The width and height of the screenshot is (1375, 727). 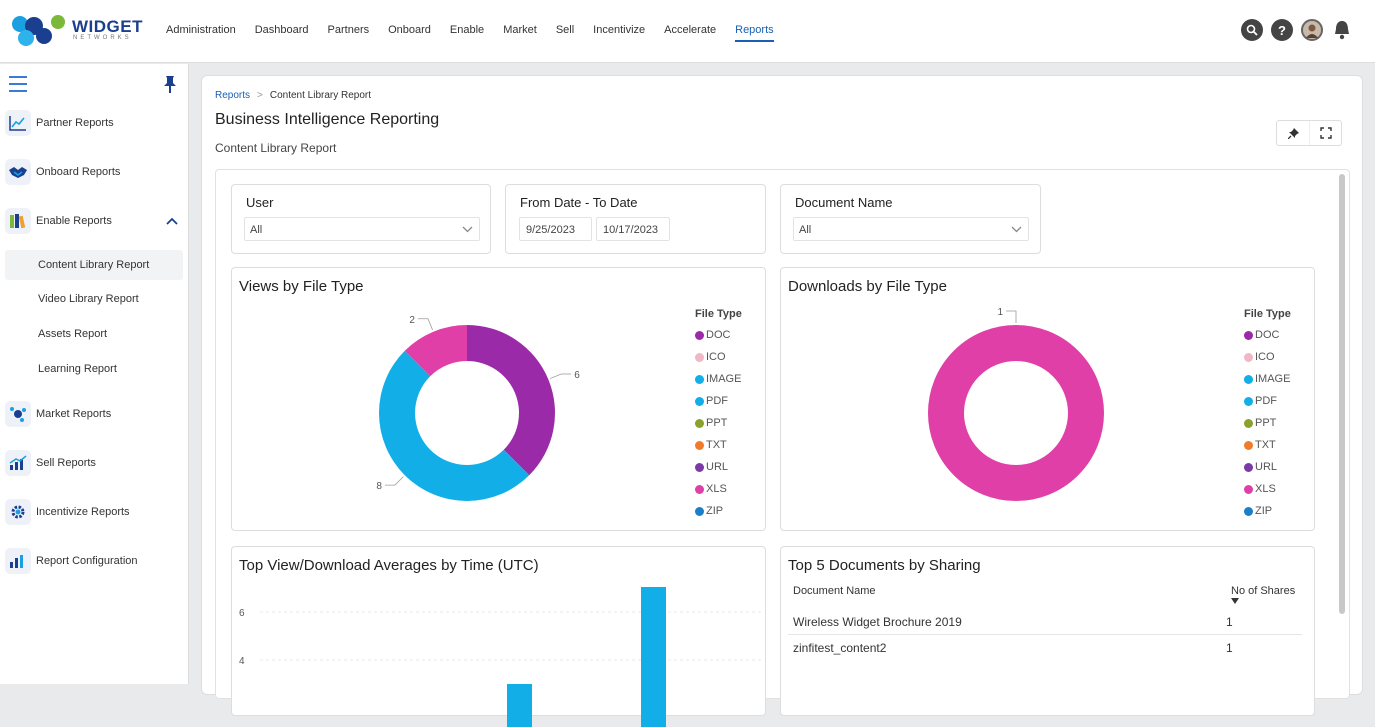 I want to click on col-document-name: Document Name, so click(x=834, y=591).